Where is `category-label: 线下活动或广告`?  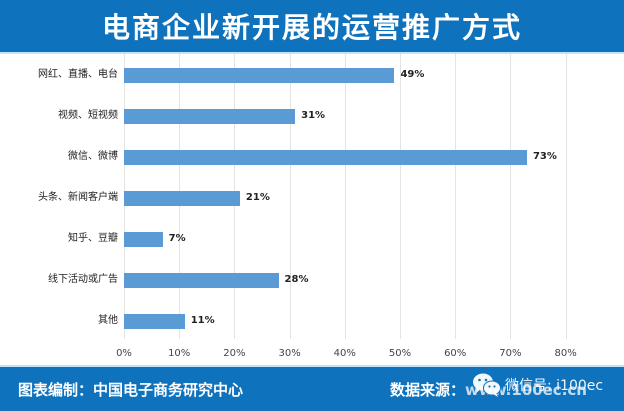
category-label: 线下活动或广告 is located at coordinates (83, 279).